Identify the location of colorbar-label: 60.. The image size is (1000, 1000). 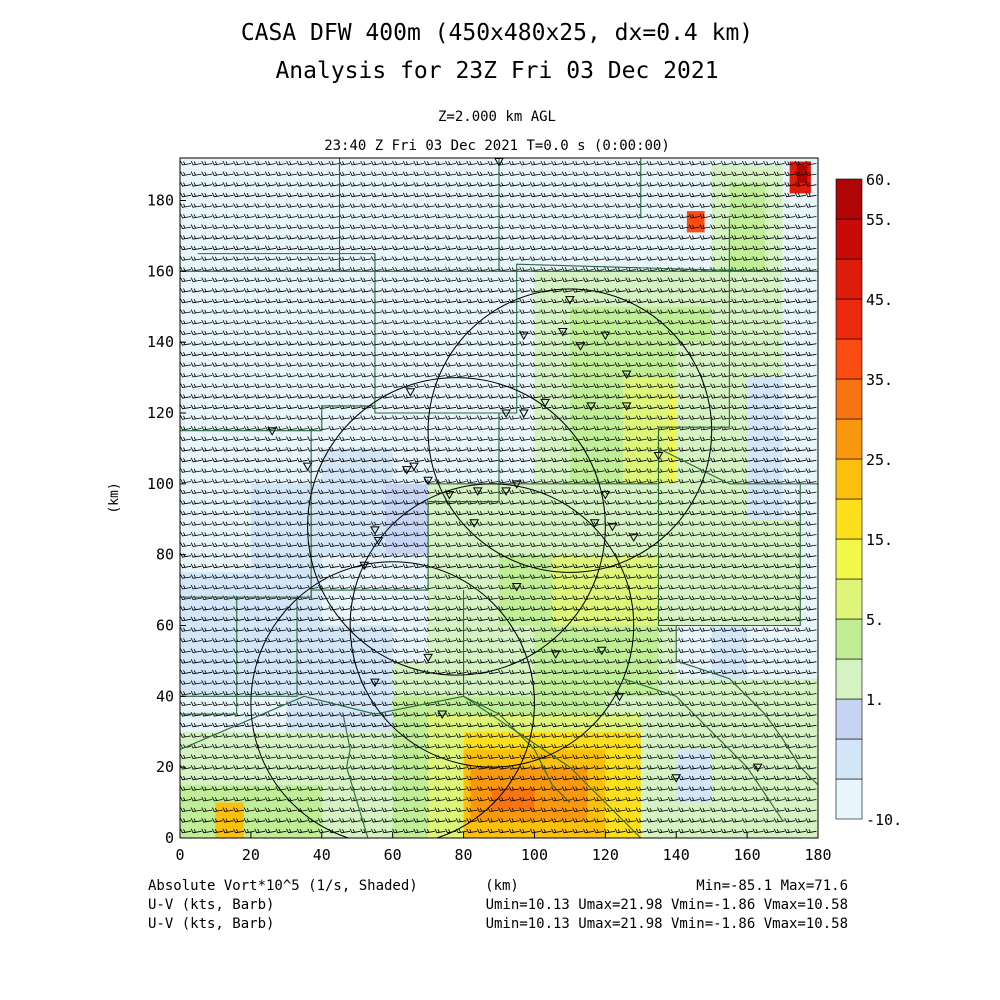
(879, 180).